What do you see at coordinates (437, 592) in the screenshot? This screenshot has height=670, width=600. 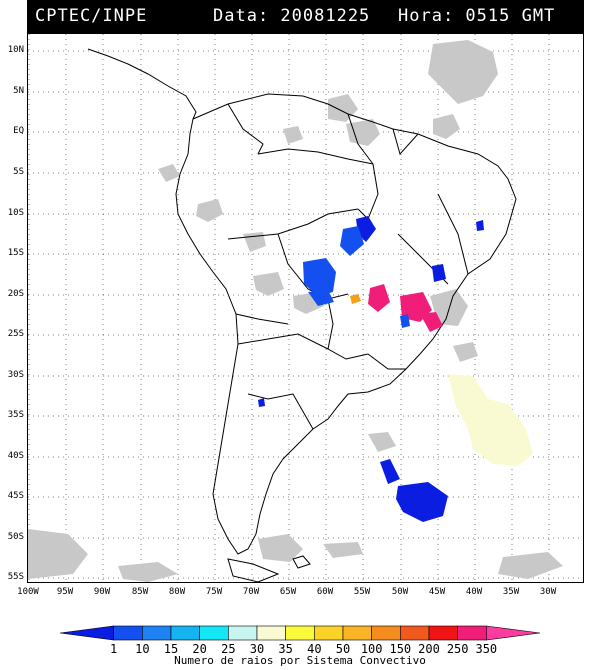 I see `lon-label: 45W` at bounding box center [437, 592].